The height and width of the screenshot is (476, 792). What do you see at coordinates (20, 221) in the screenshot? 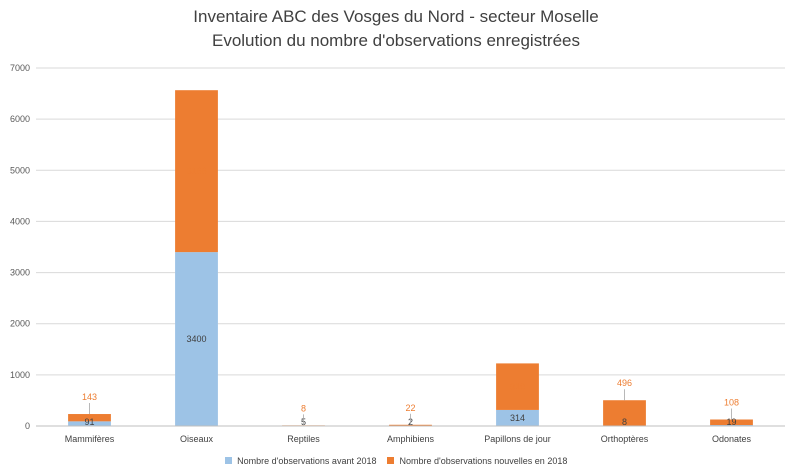
I see `y-tick-label: 4000` at bounding box center [20, 221].